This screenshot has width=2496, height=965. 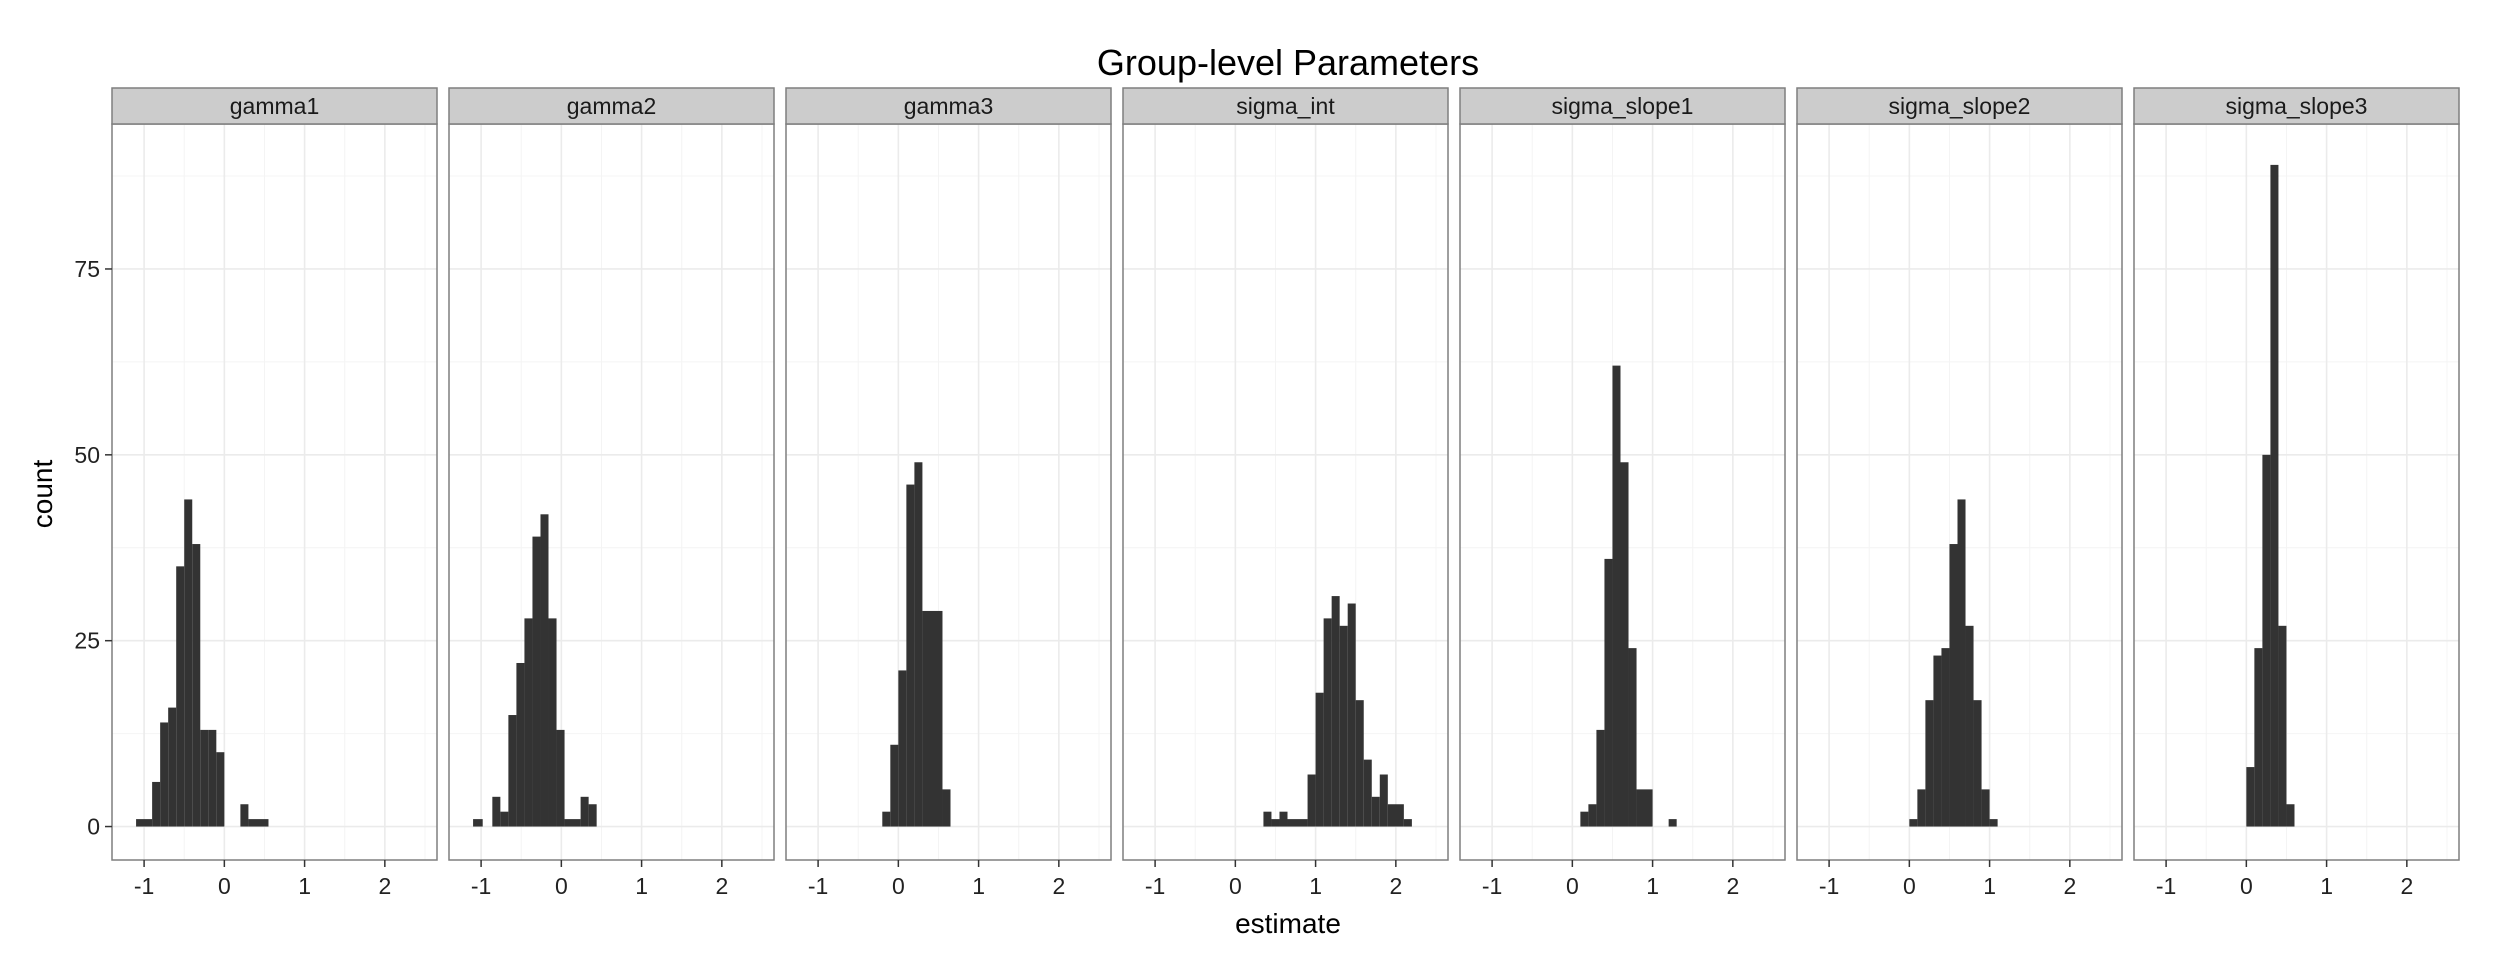 I want to click on facet-panel-gamma2: gamma2 -1 0 1 2, so click(x=611, y=493).